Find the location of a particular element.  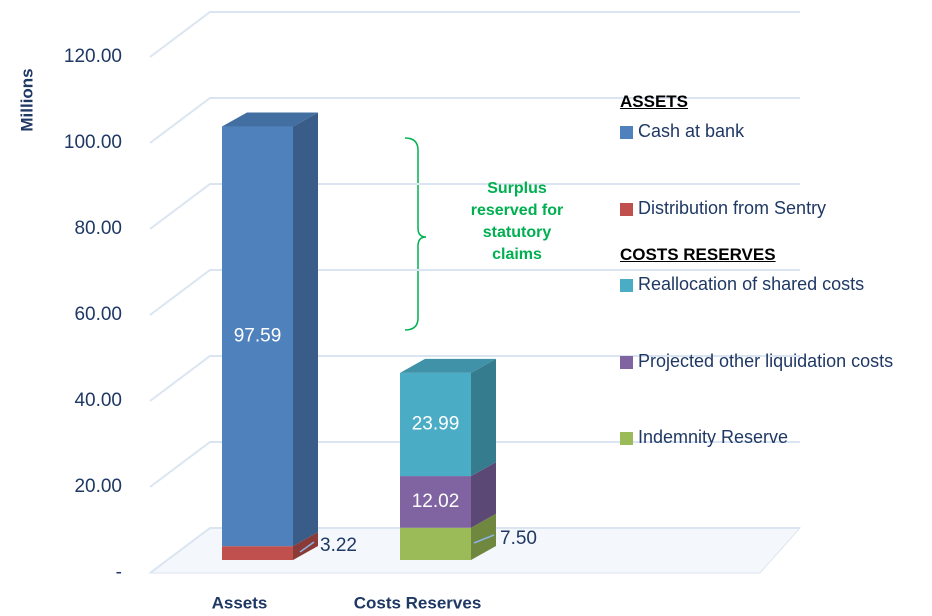

y-tick-label: 20.00 is located at coordinates (98, 486).